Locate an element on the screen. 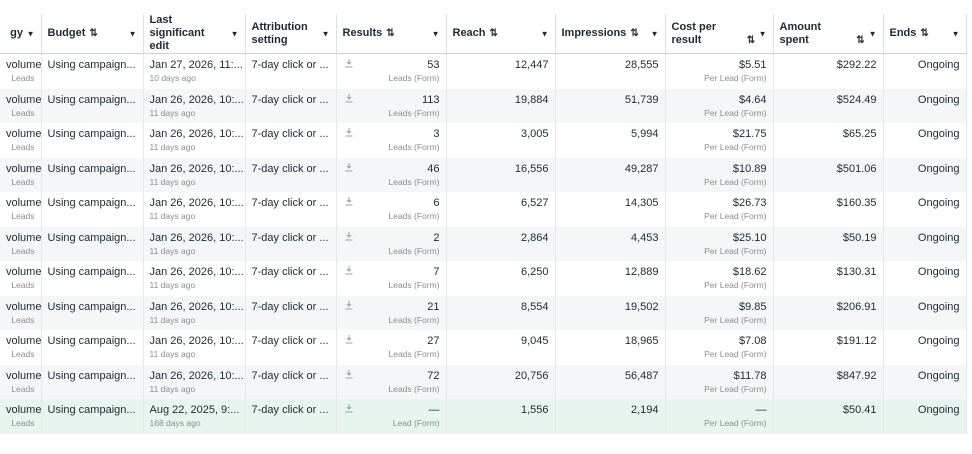 The height and width of the screenshot is (454, 972). column-header: gy ▼ is located at coordinates (21, 34).